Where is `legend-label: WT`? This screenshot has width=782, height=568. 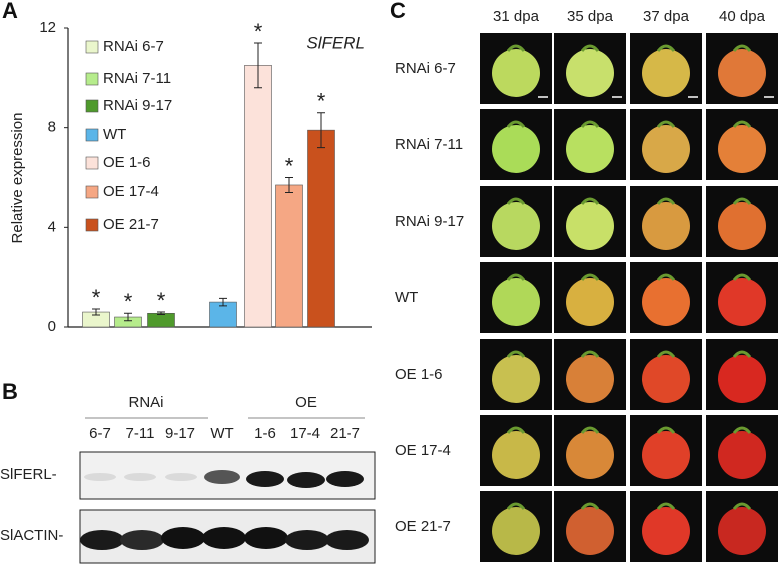
legend-label: WT is located at coordinates (114, 134).